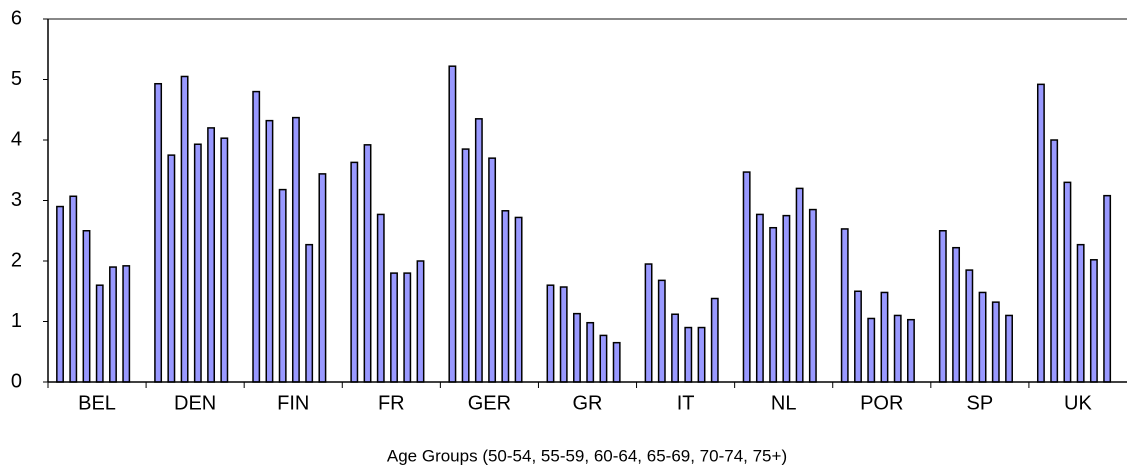 The width and height of the screenshot is (1127, 474). I want to click on x-tick-label: NL, so click(784, 403).